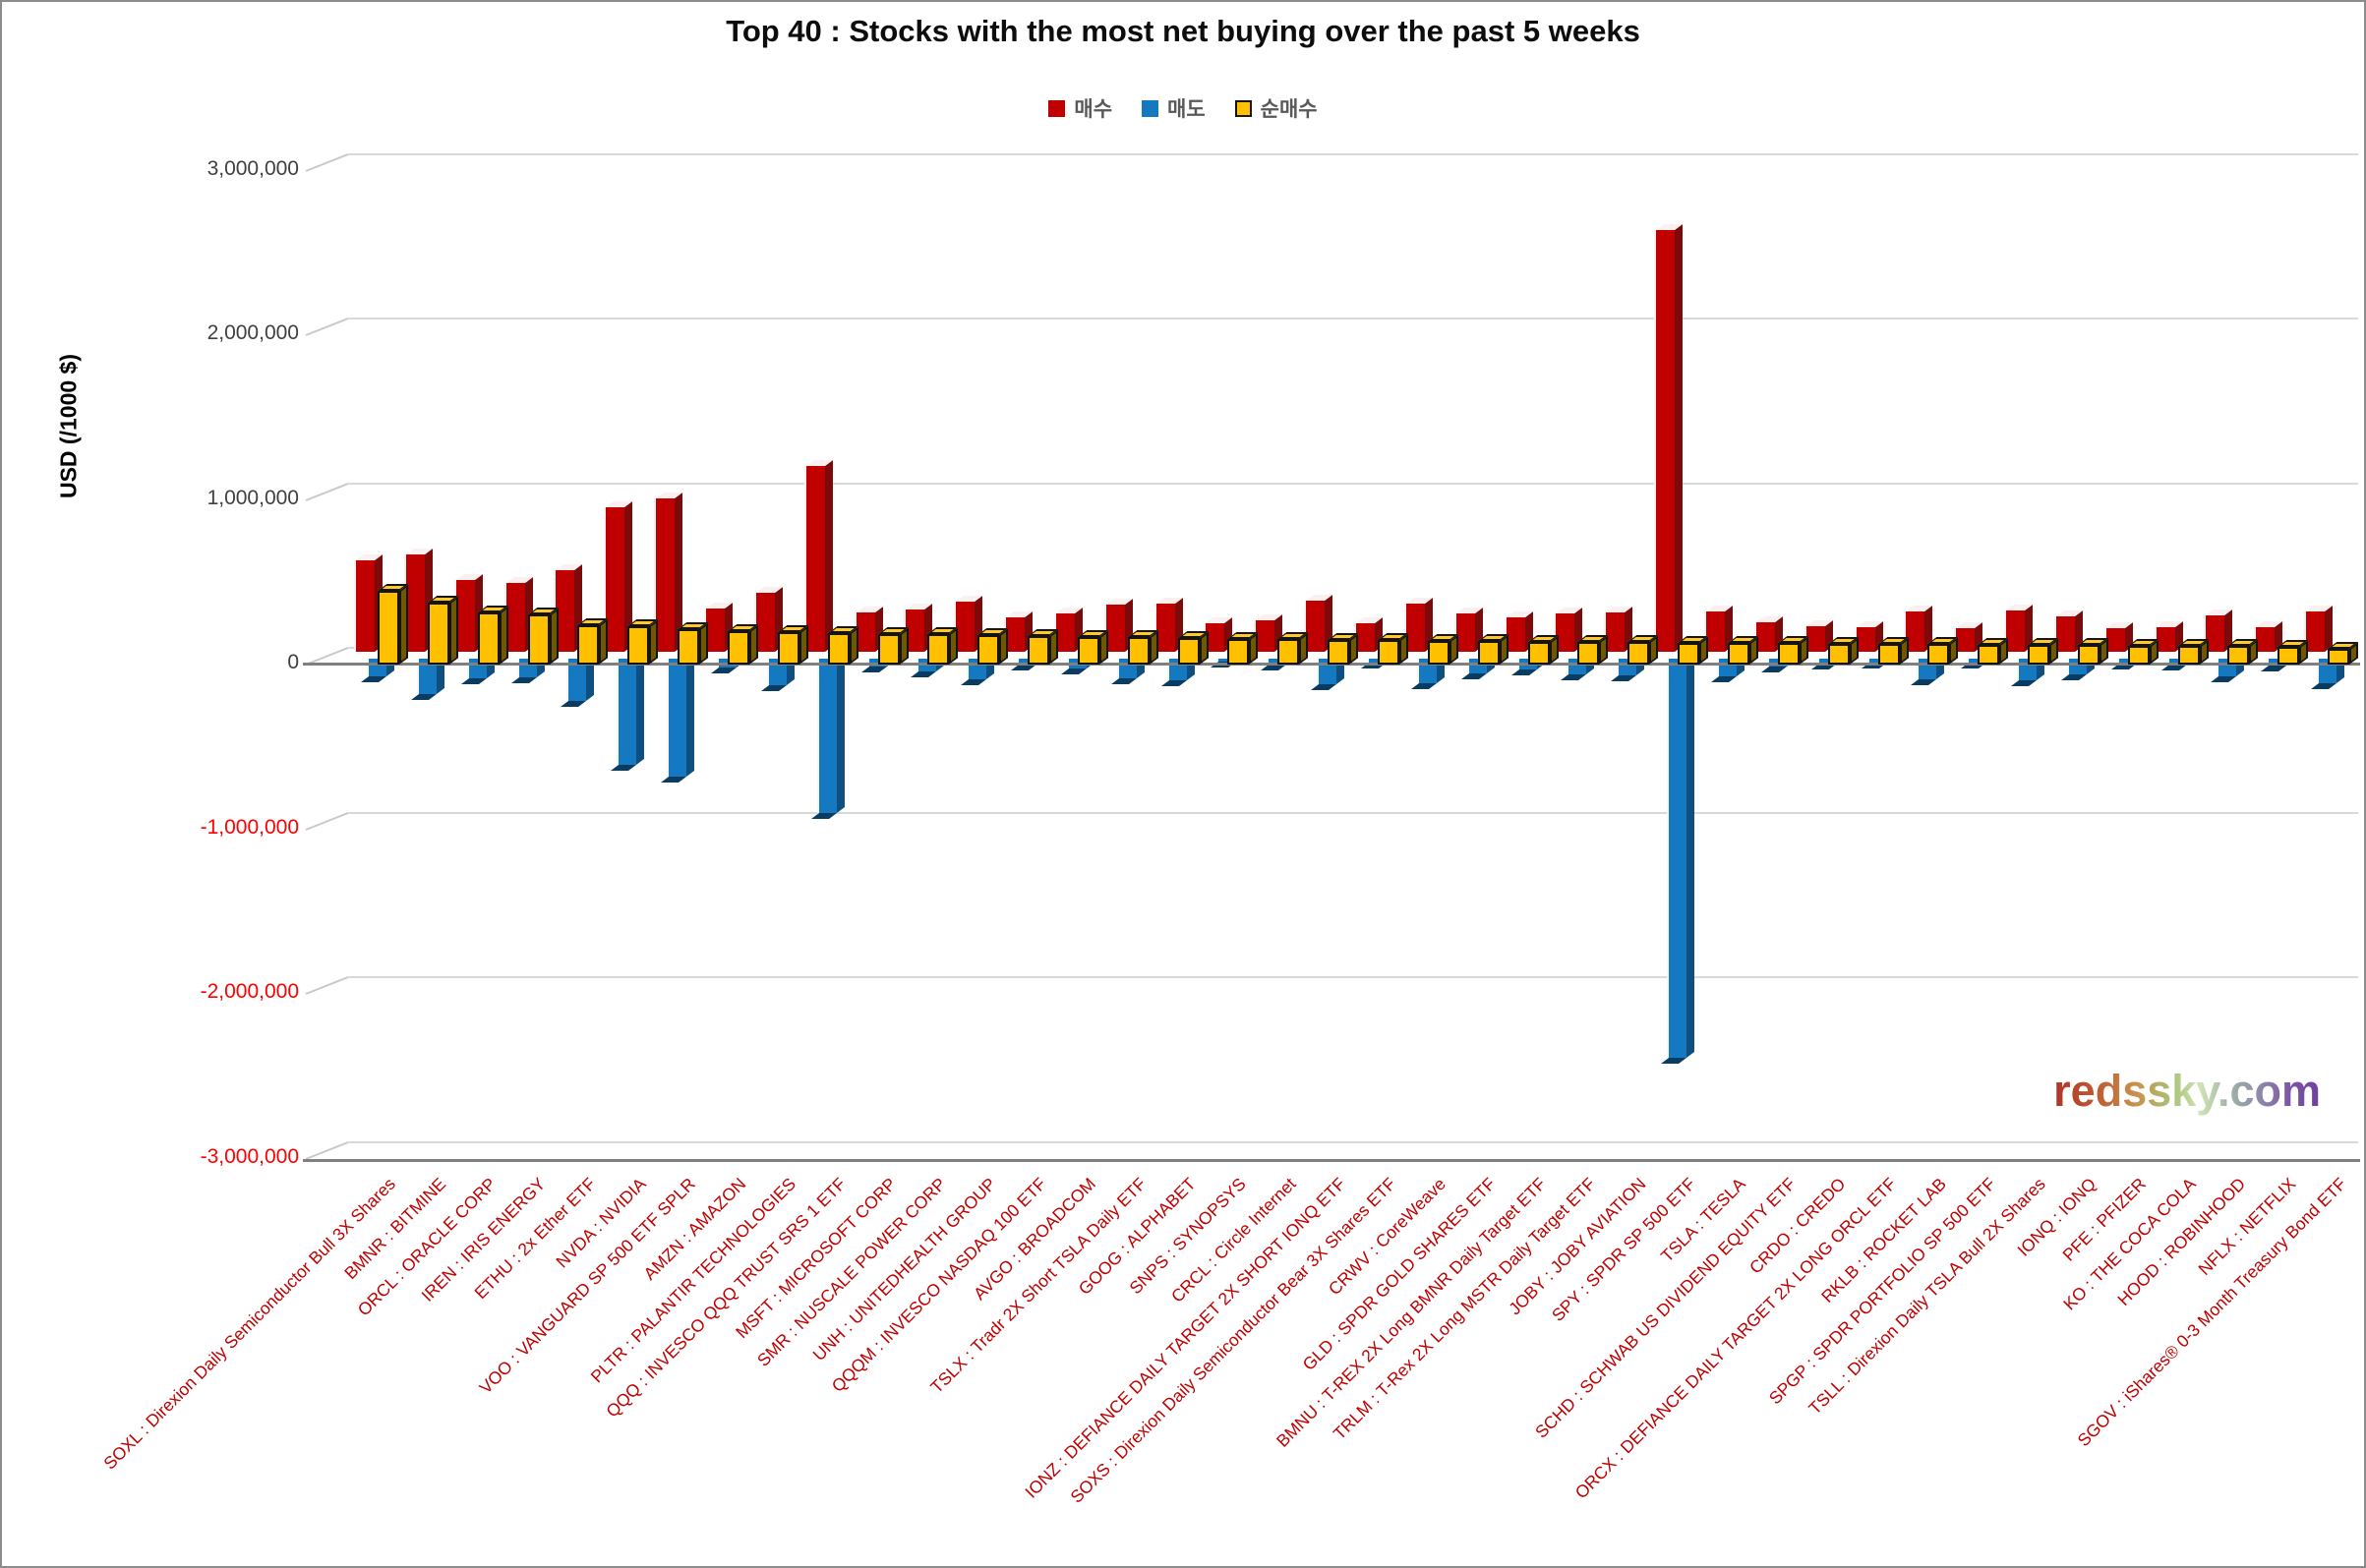 This screenshot has height=1568, width=2366. I want to click on bar-매도-37, so click(2177, 661).